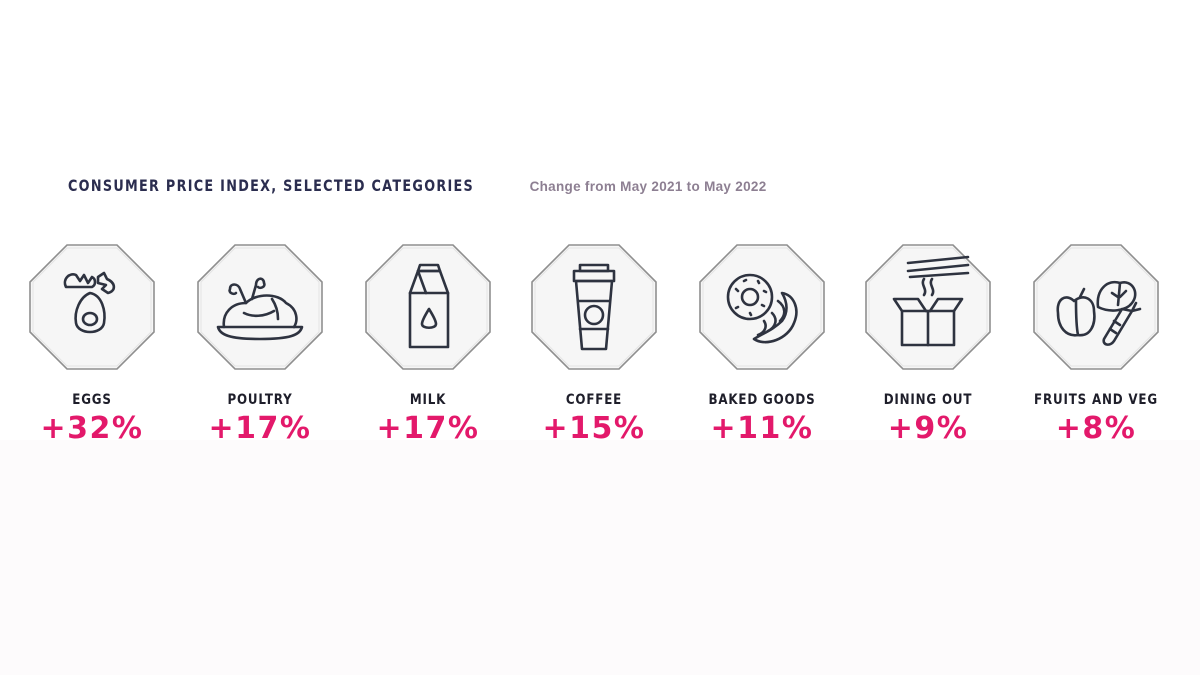 The image size is (1200, 675). What do you see at coordinates (260, 400) in the screenshot?
I see `category-label: POULTRY` at bounding box center [260, 400].